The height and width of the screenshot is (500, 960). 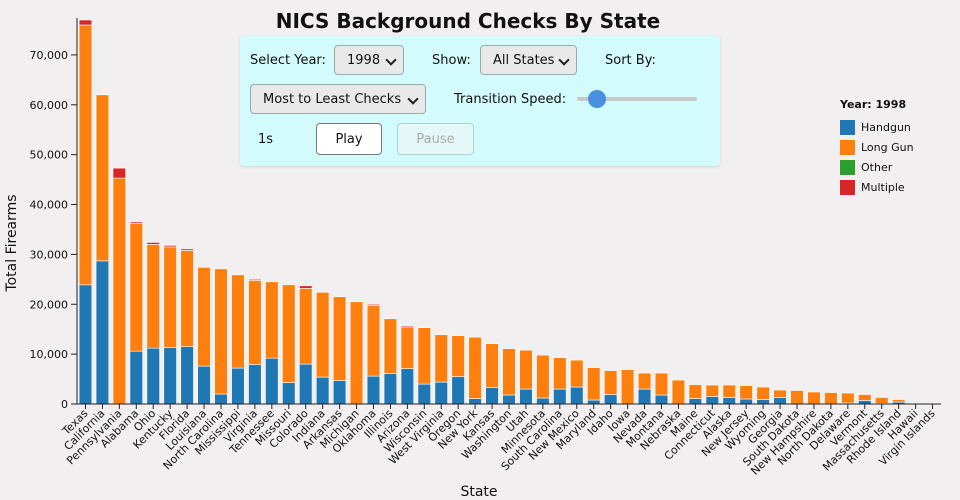 I want to click on bar-georgia-handgun, so click(x=780, y=401).